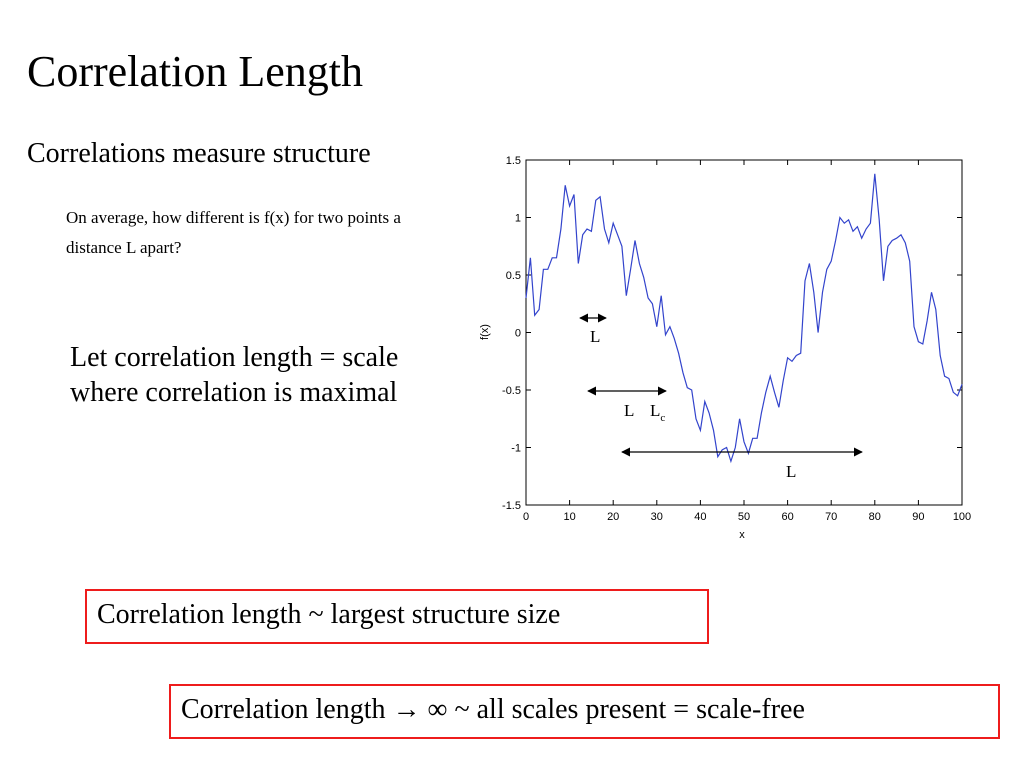  What do you see at coordinates (918, 517) in the screenshot?
I see `x-tick-label: 90` at bounding box center [918, 517].